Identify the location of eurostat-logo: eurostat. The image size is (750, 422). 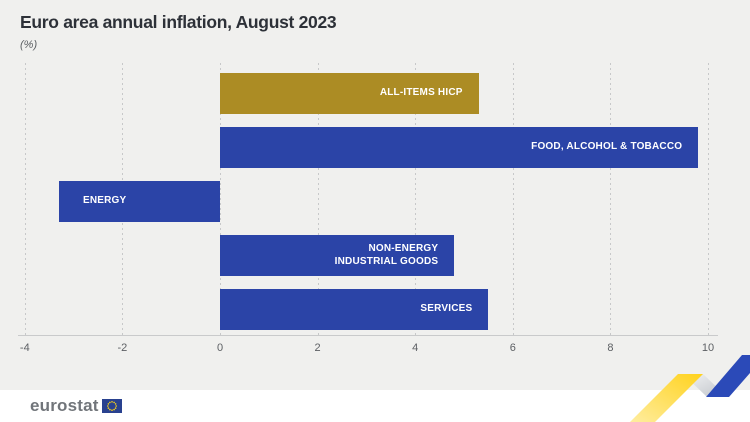
(76, 406).